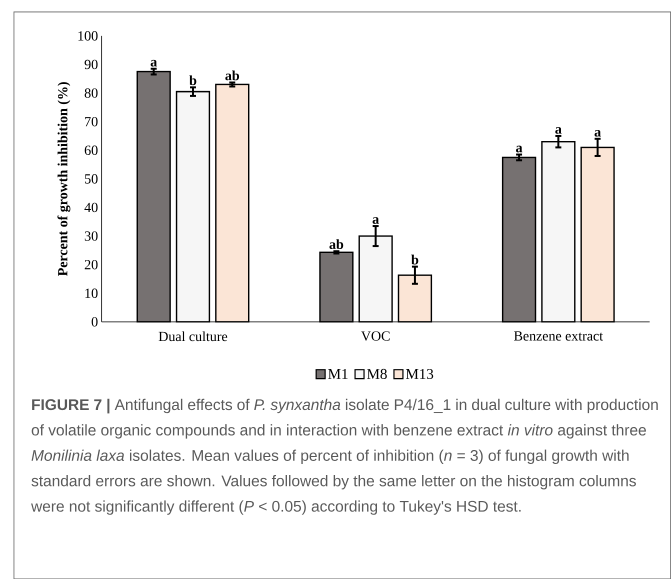 The height and width of the screenshot is (579, 671). What do you see at coordinates (420, 373) in the screenshot?
I see `legend-label: M13` at bounding box center [420, 373].